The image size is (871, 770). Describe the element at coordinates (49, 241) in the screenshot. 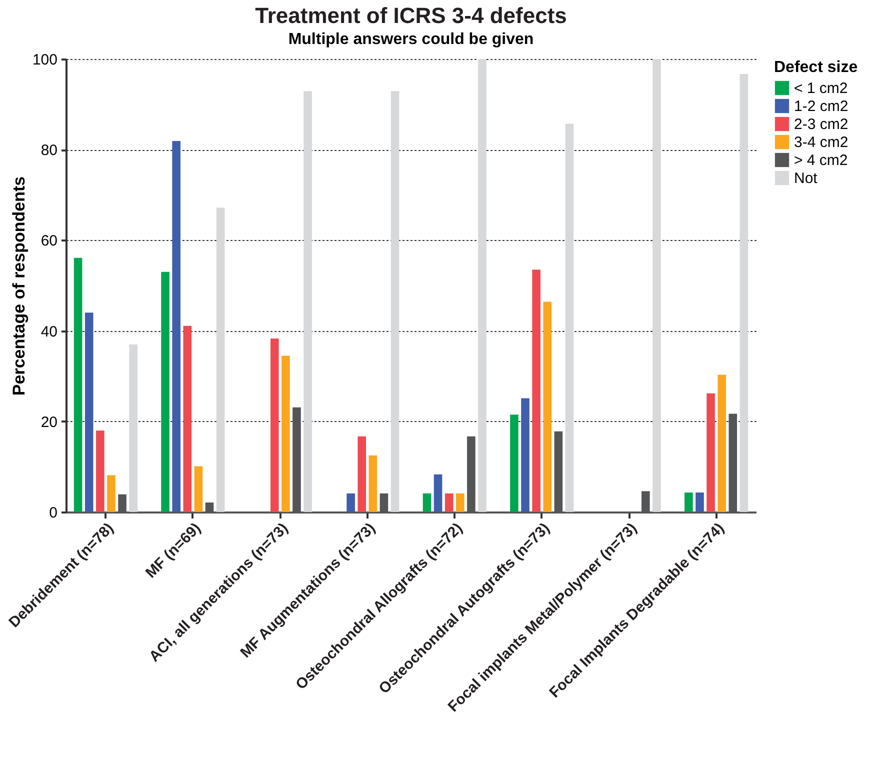

I see `y-tick-label: 60` at that location.